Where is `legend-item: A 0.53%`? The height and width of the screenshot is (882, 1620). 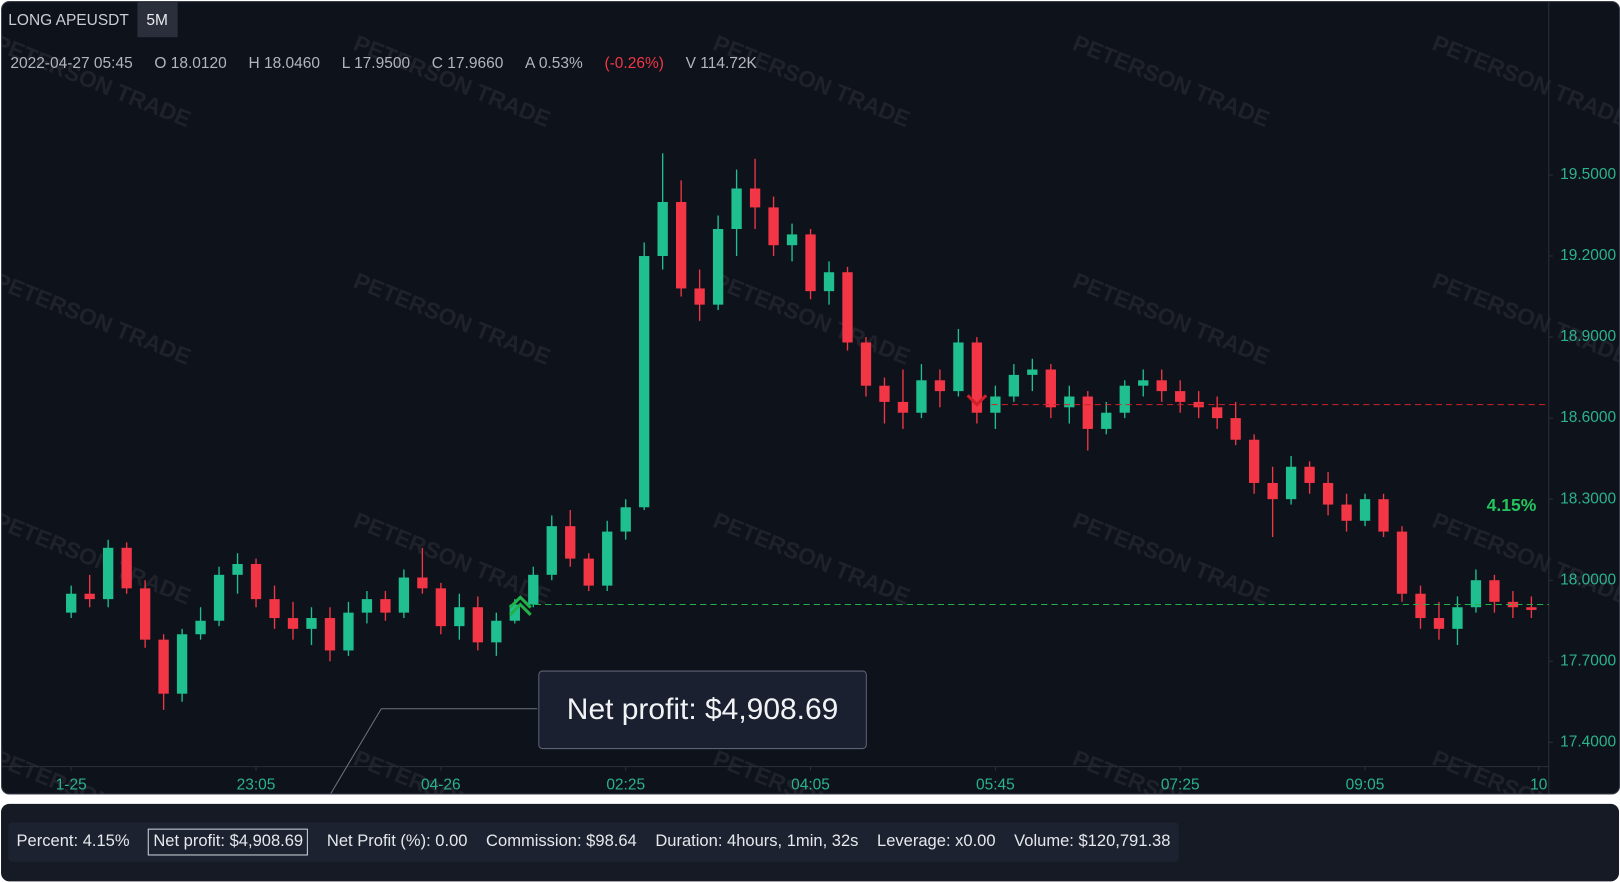
legend-item: A 0.53% is located at coordinates (554, 63).